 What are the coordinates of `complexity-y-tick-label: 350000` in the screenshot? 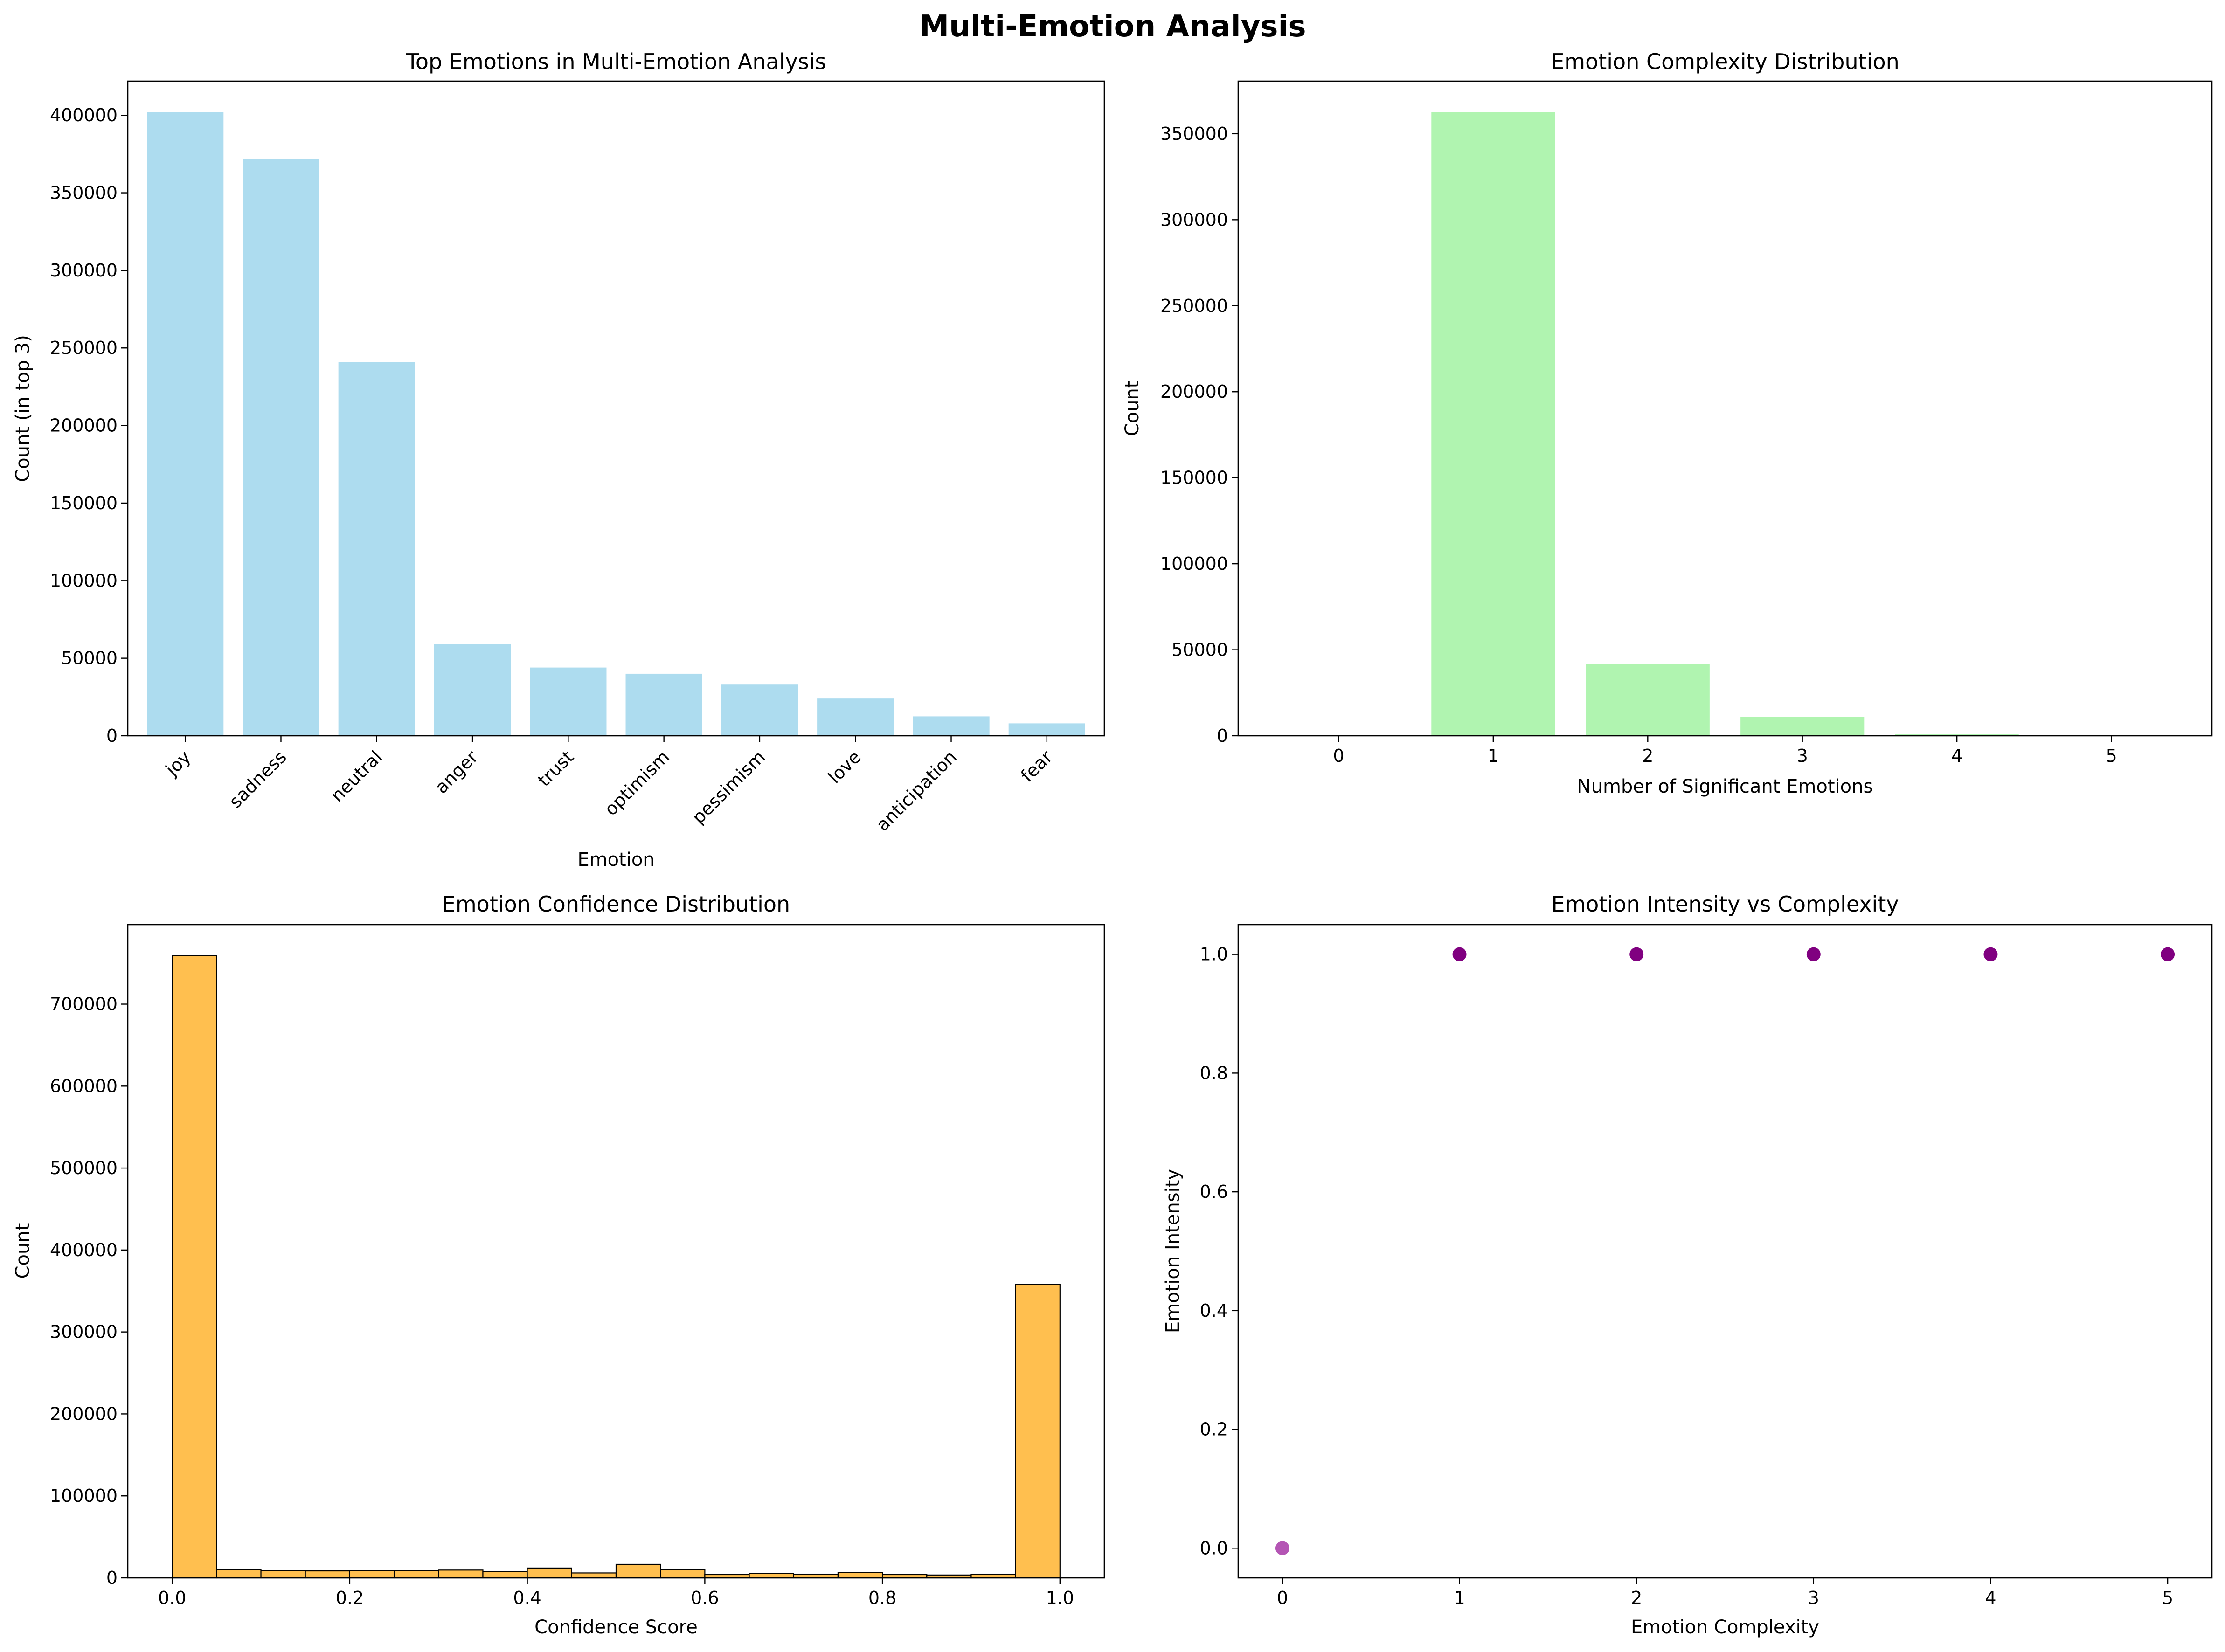 It's located at (1194, 134).